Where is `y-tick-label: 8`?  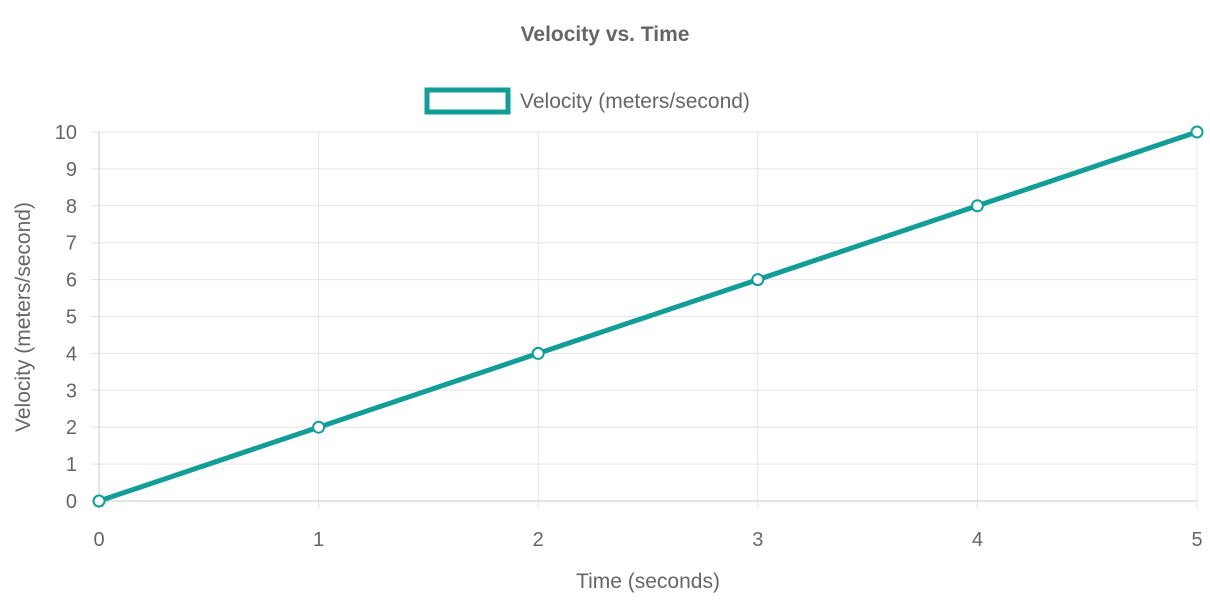
y-tick-label: 8 is located at coordinates (71, 207).